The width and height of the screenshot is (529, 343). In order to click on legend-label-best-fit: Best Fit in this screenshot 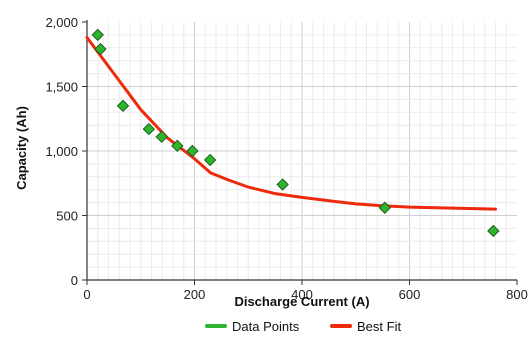, I will do `click(379, 326)`.